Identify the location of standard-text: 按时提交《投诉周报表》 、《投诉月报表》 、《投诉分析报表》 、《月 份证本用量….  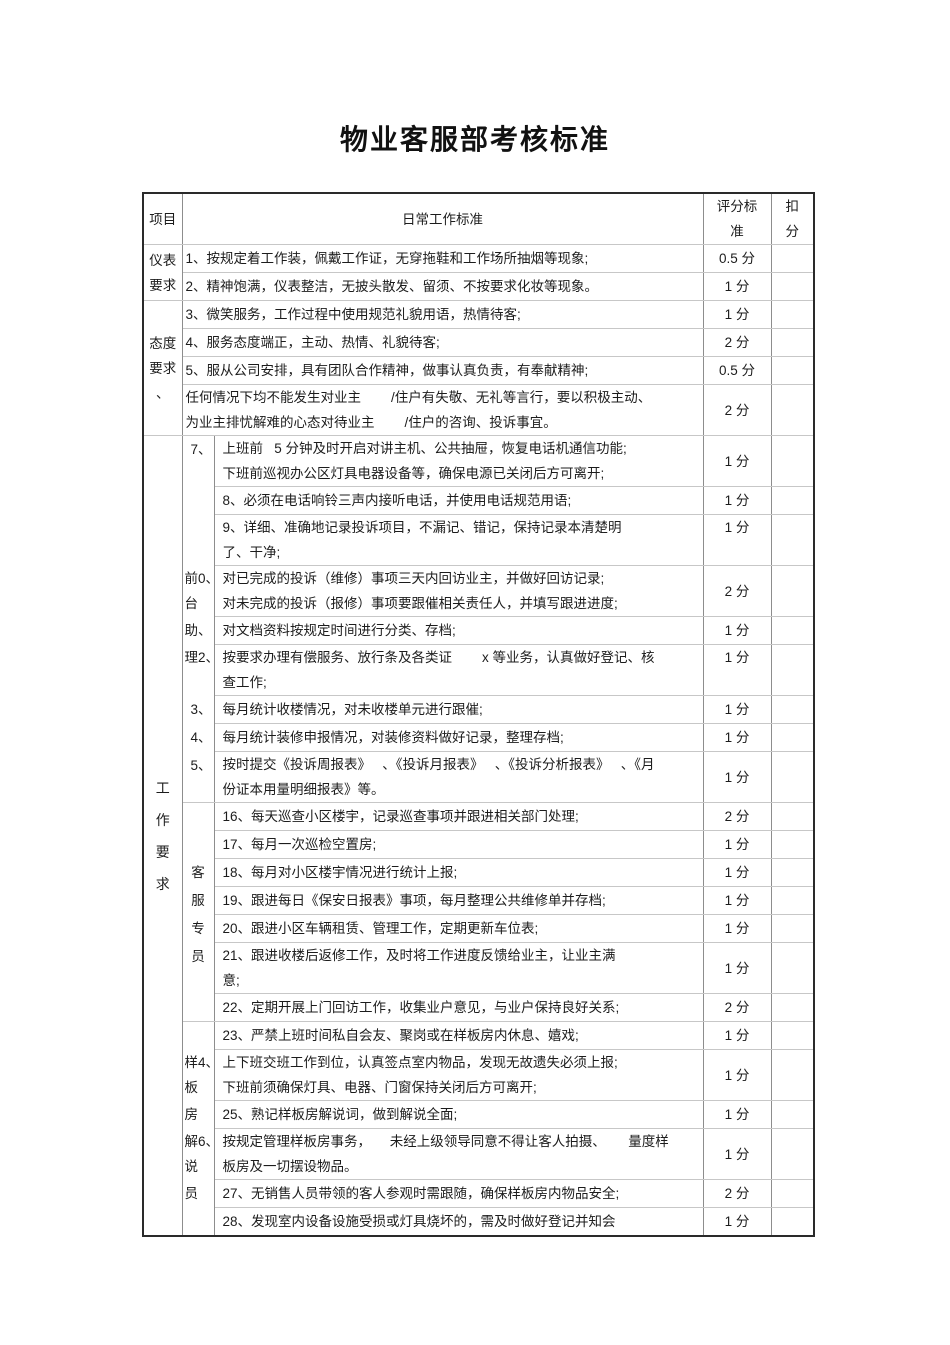
(458, 777).